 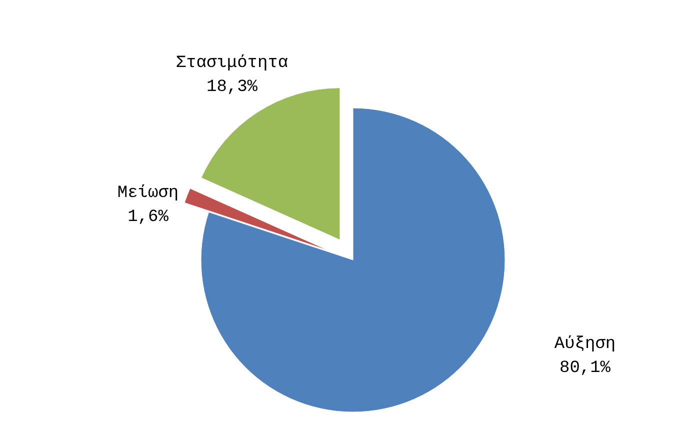 What do you see at coordinates (232, 63) in the screenshot?
I see `slice-label: Στασιμότητα` at bounding box center [232, 63].